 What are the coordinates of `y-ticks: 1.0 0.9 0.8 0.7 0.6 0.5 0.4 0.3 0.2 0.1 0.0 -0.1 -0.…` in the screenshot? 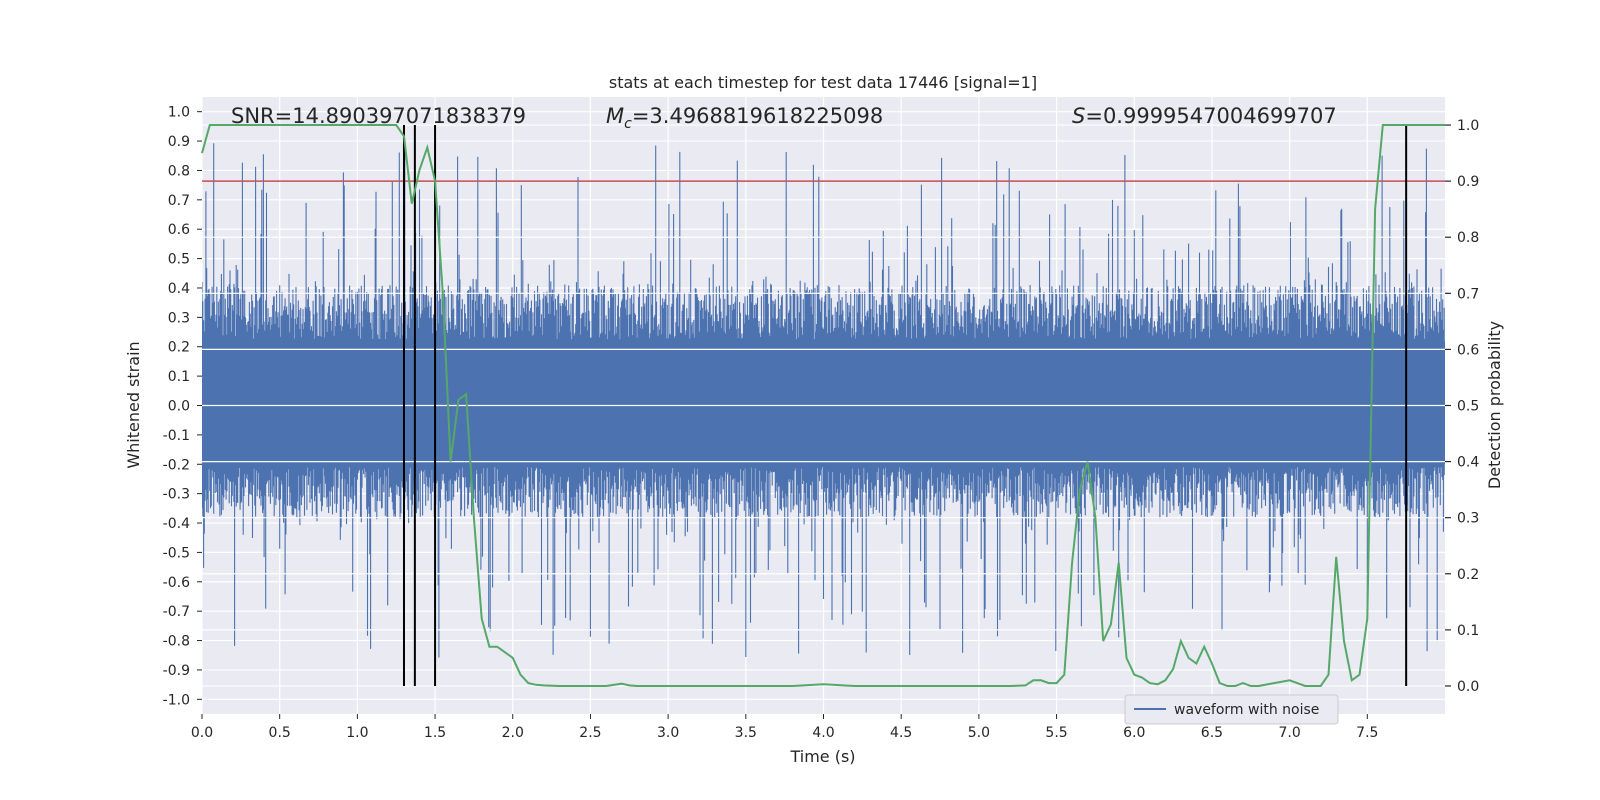 It's located at (182, 406).